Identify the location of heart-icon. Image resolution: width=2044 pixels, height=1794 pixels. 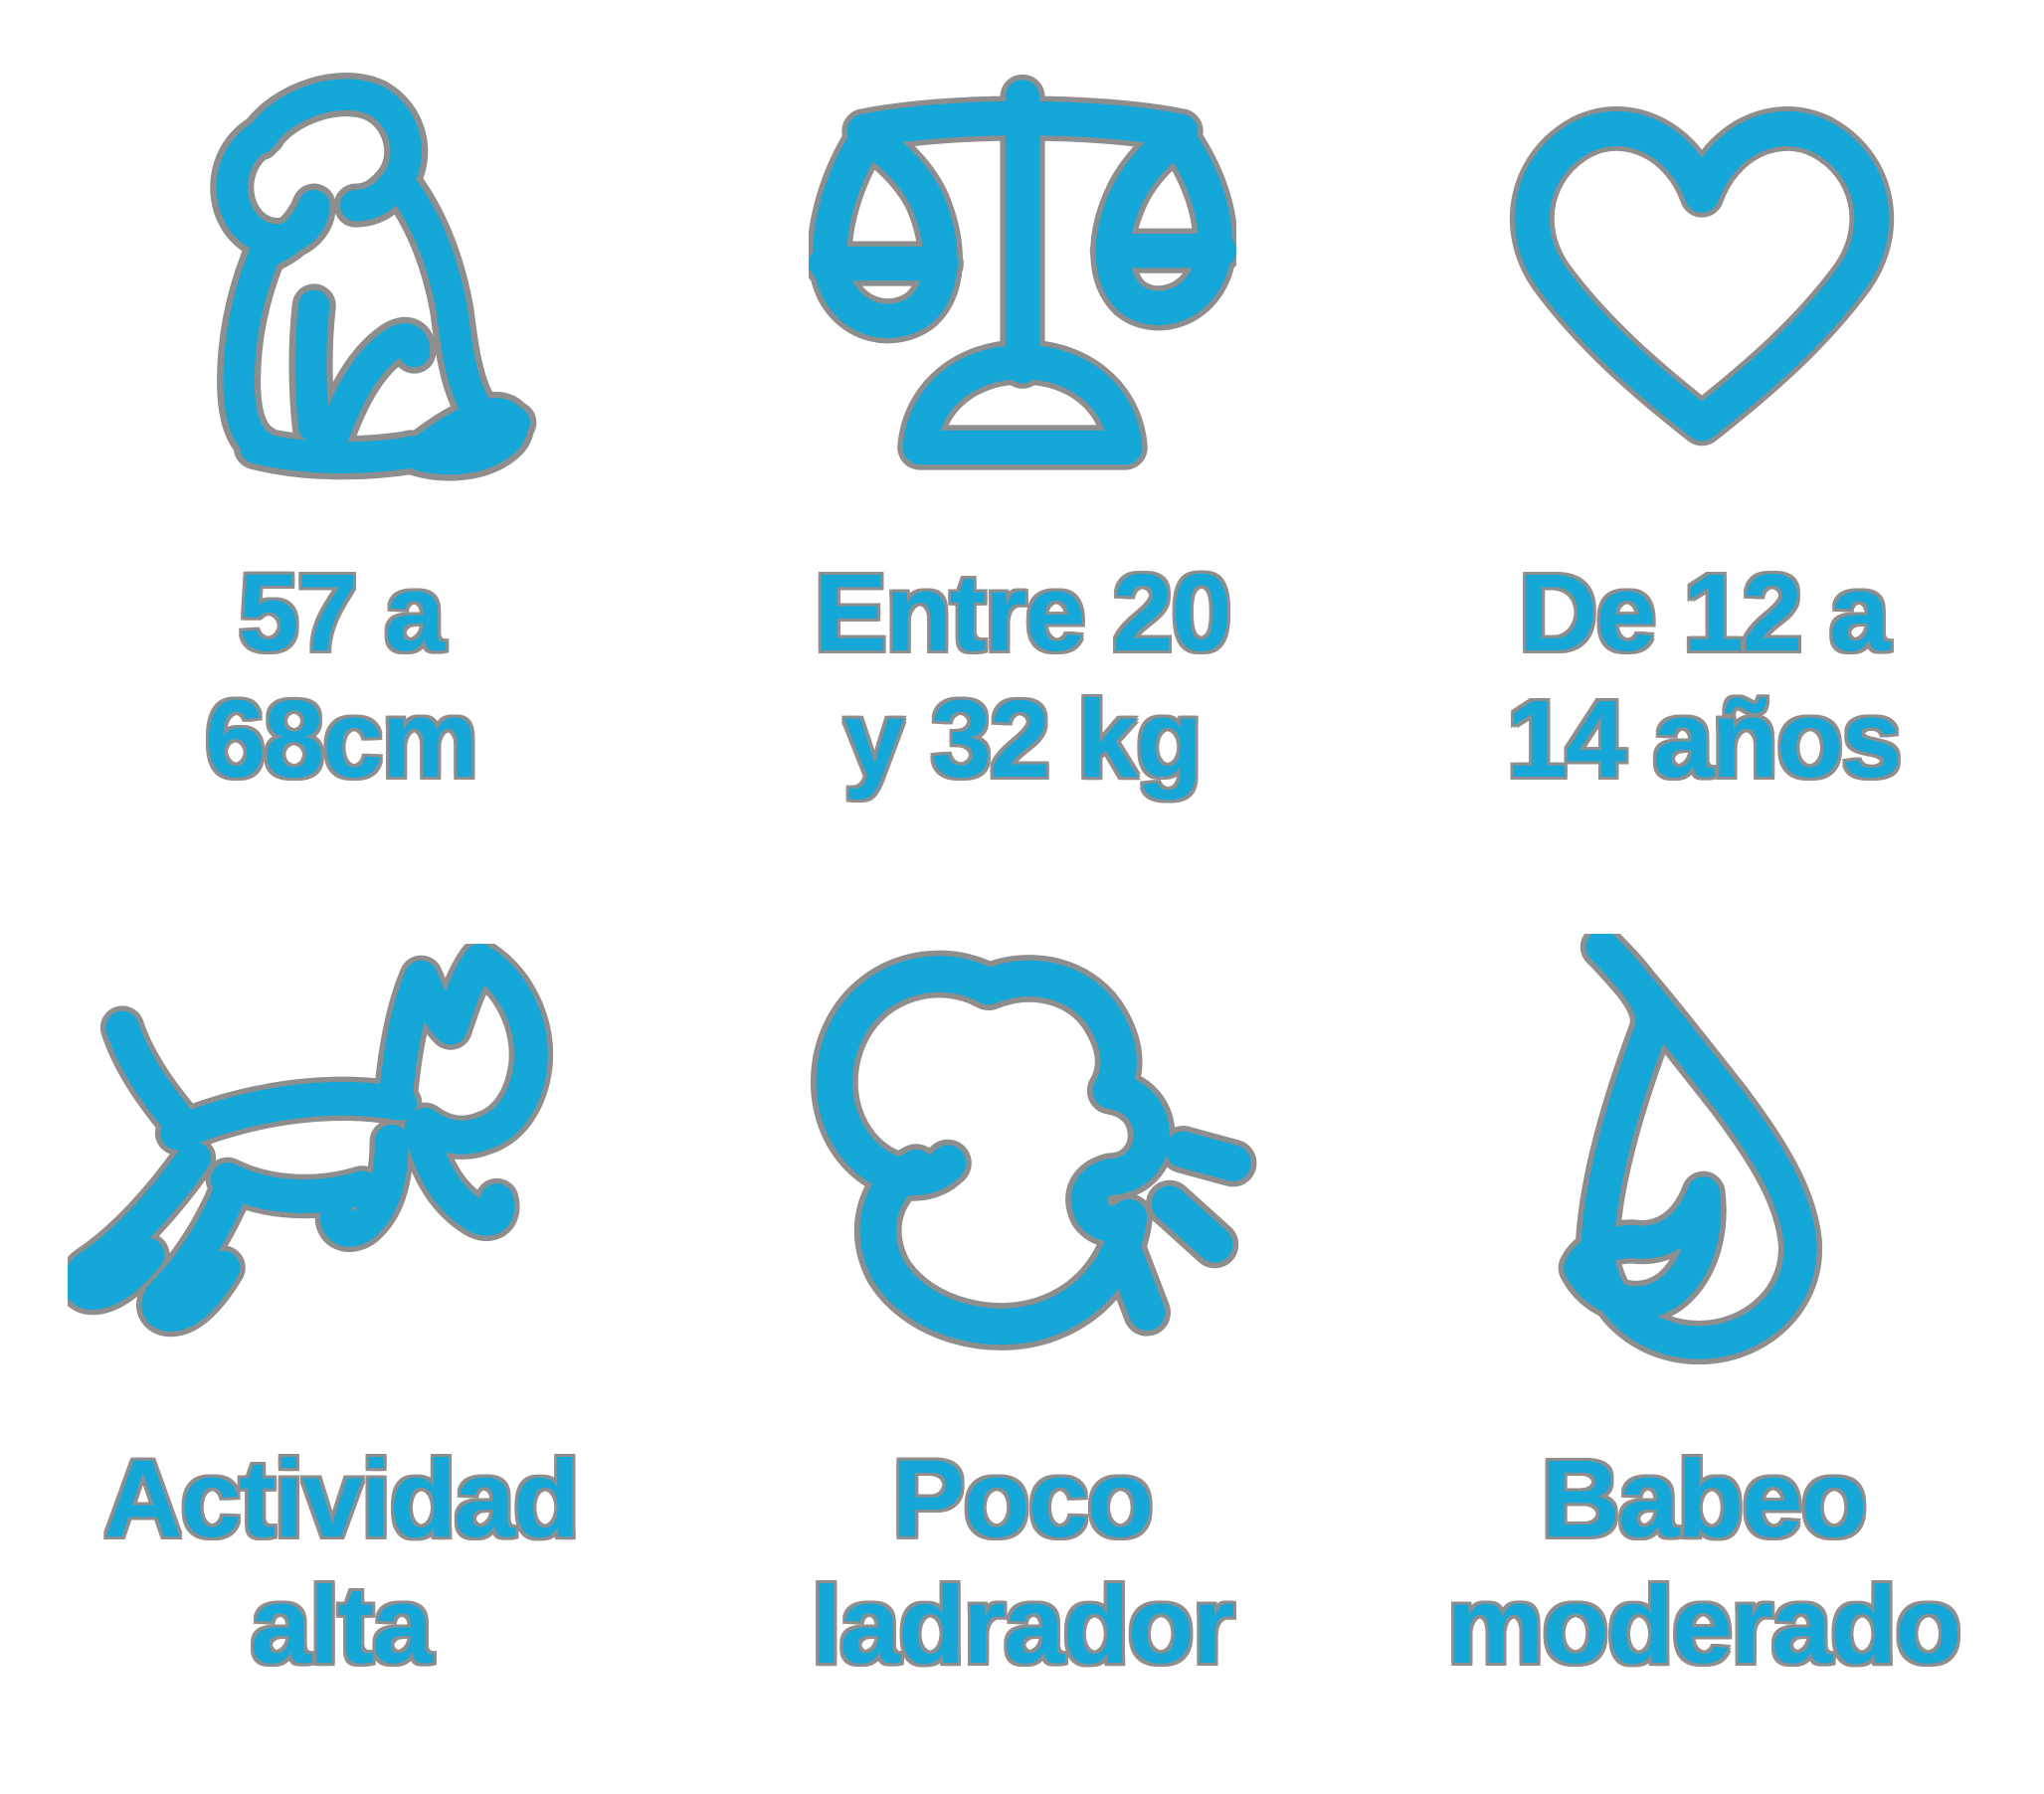
(1702, 275).